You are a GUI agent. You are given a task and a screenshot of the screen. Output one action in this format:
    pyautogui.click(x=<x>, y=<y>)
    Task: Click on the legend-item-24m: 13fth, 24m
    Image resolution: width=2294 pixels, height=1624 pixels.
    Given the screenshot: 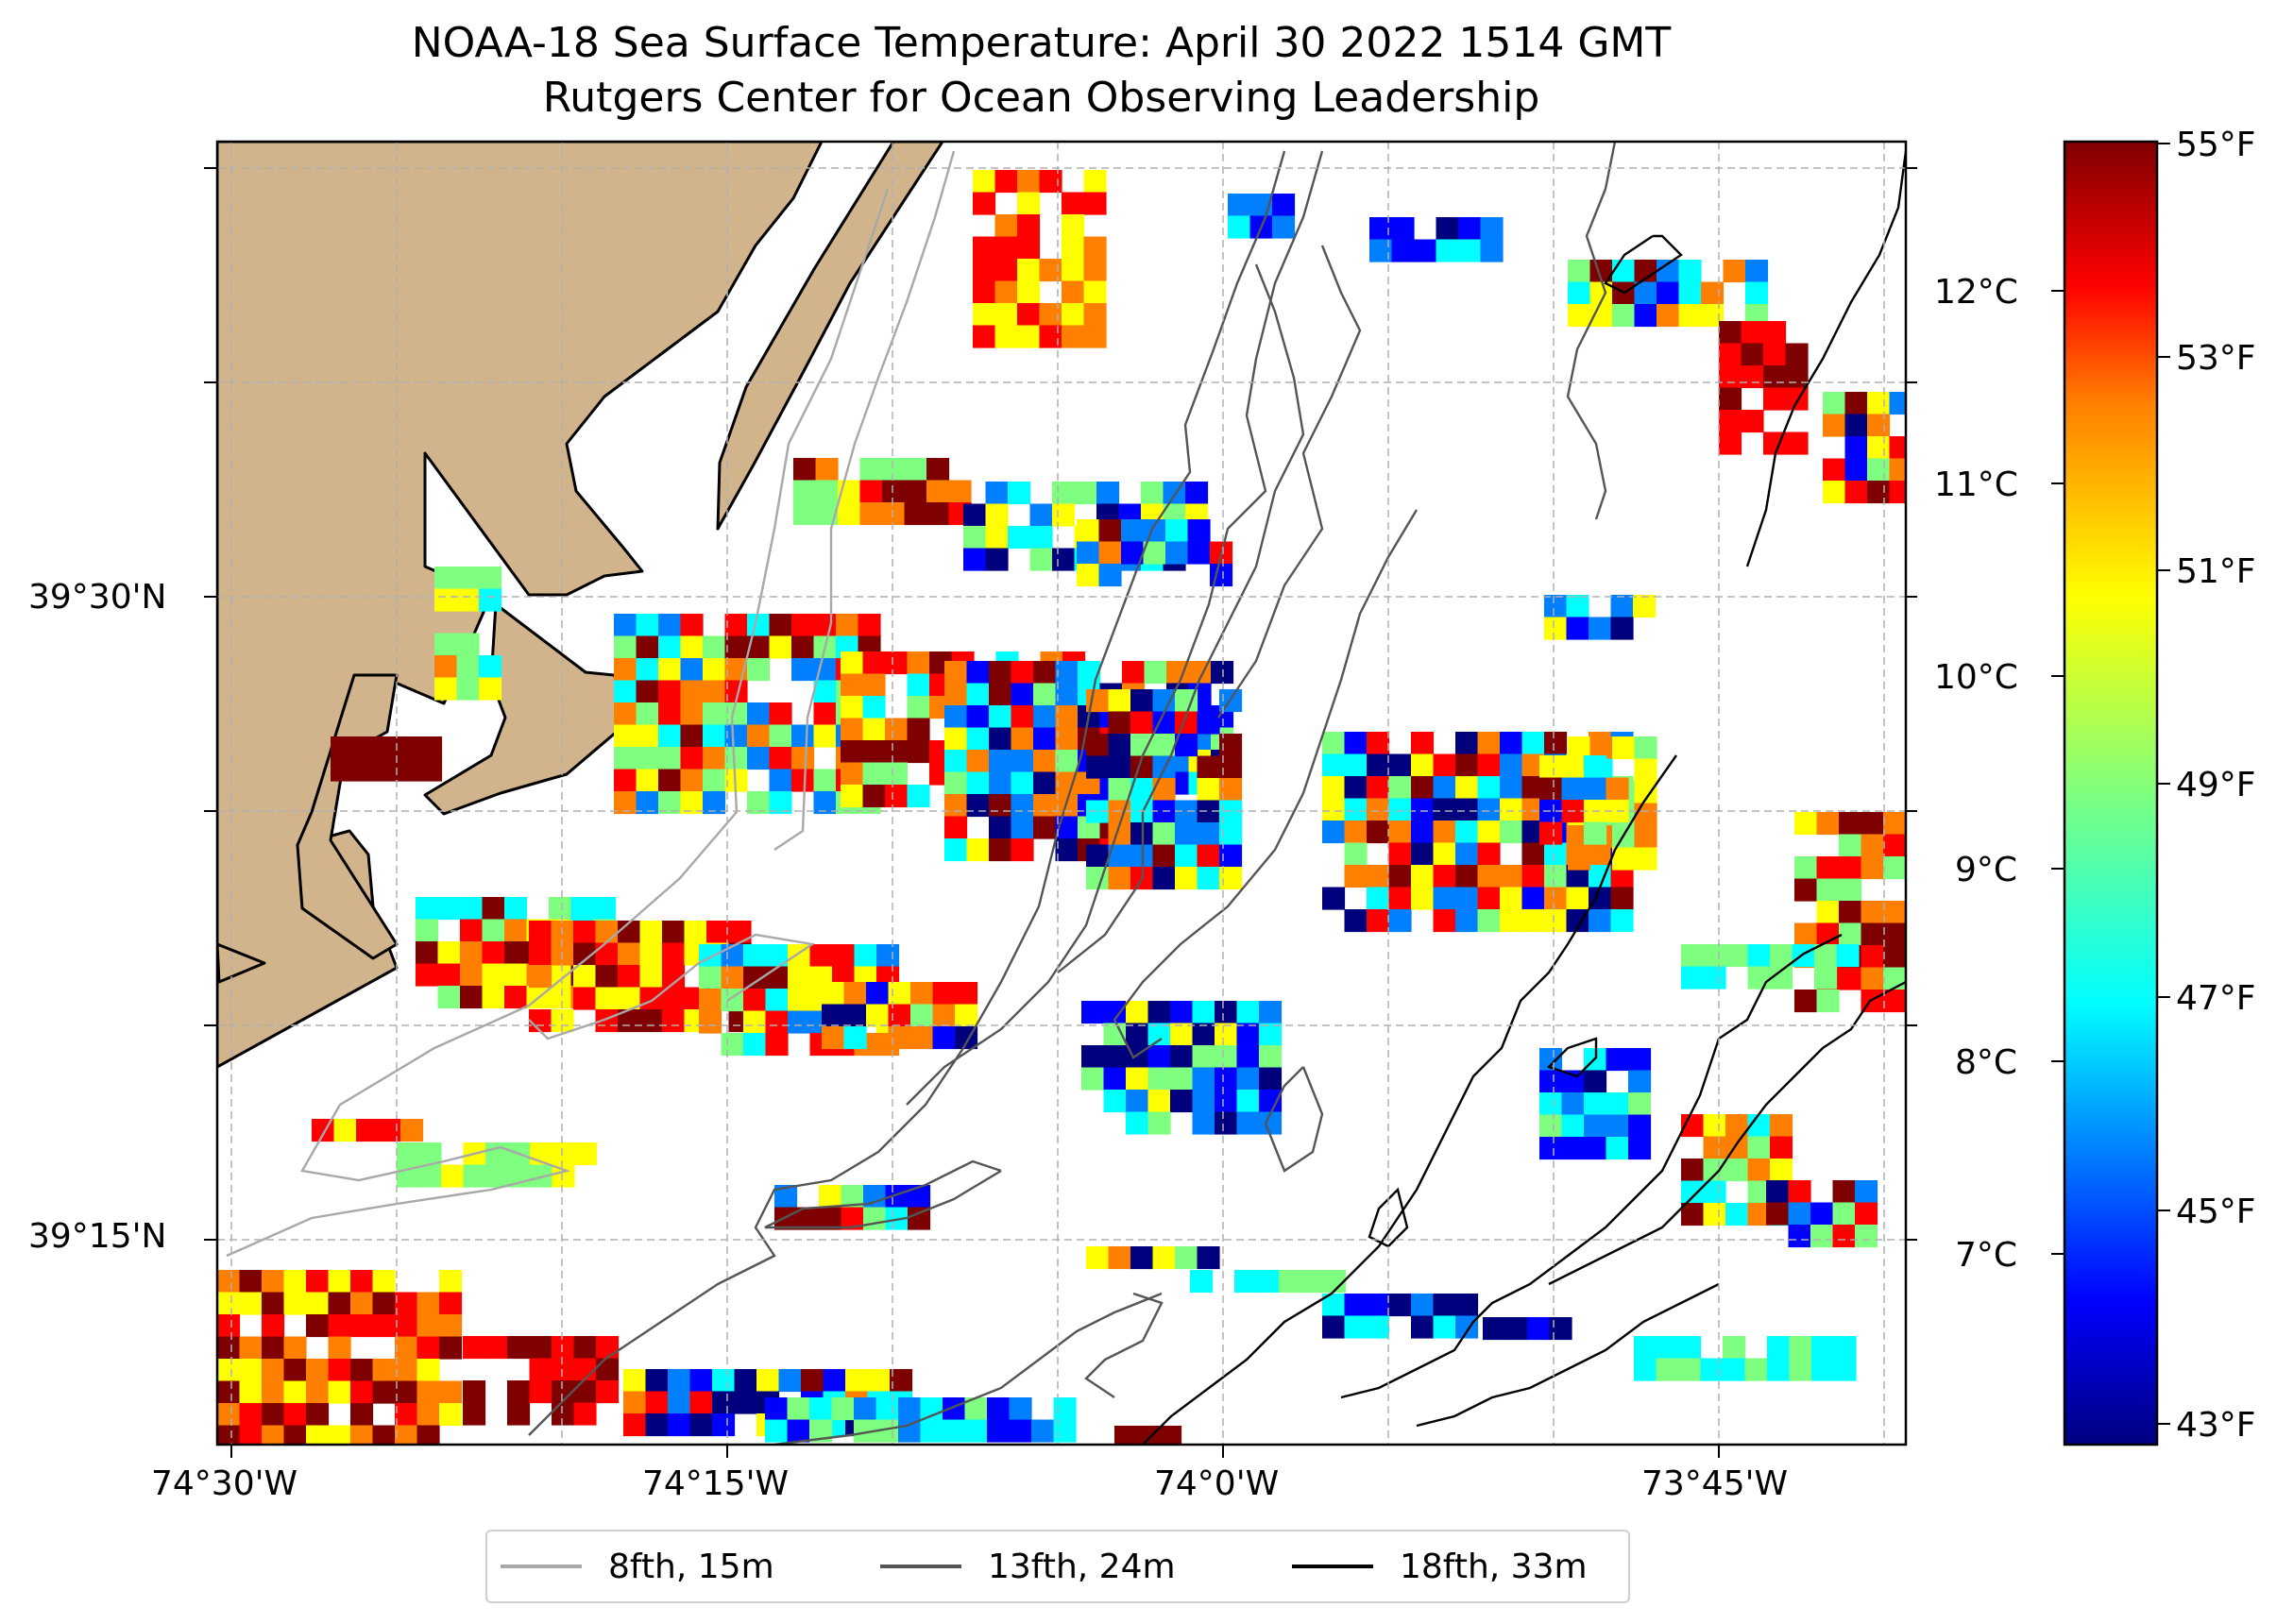 What is the action you would take?
    pyautogui.click(x=1028, y=1566)
    